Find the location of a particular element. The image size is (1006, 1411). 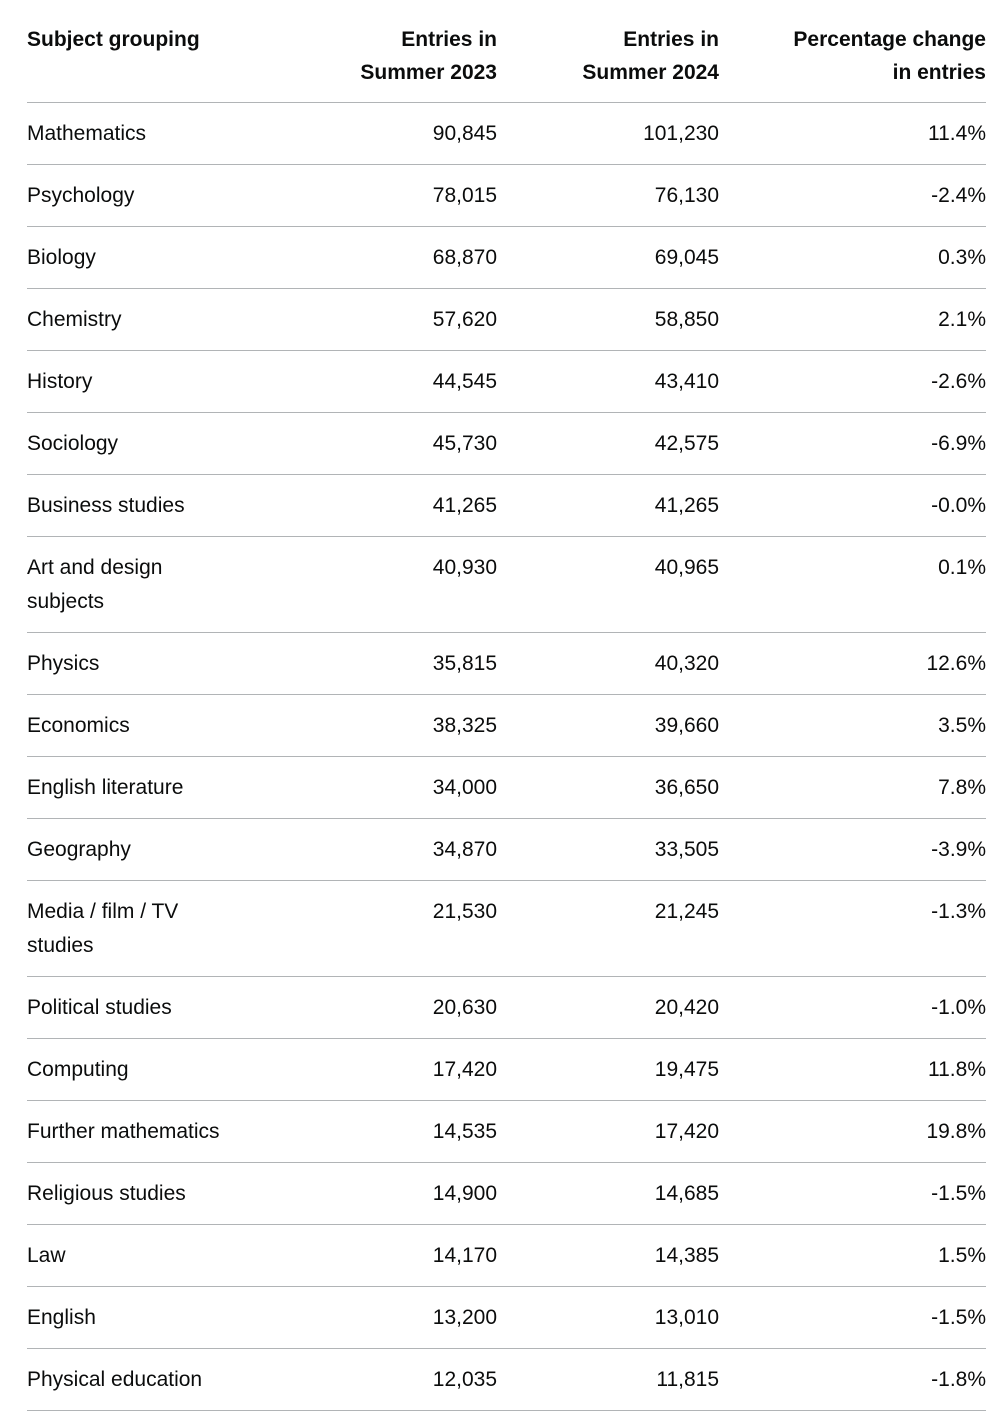

cell-pct-change: 0.3% is located at coordinates (852, 257).